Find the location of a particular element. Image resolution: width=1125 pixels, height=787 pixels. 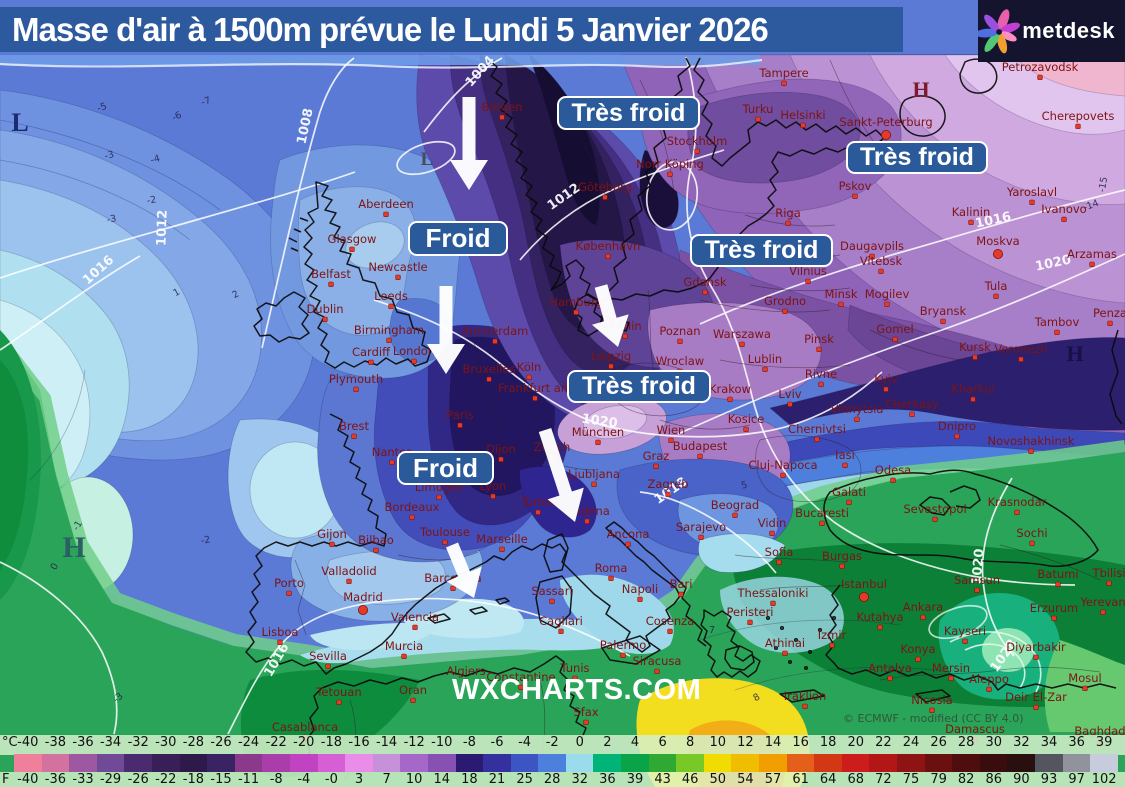

city-label: Oran is located at coordinates (413, 690).